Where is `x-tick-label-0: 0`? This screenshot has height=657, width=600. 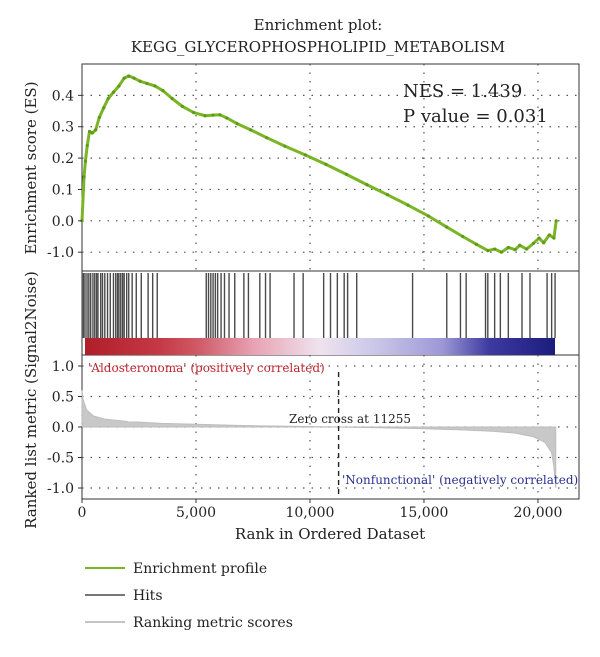 x-tick-label-0: 0 is located at coordinates (82, 513).